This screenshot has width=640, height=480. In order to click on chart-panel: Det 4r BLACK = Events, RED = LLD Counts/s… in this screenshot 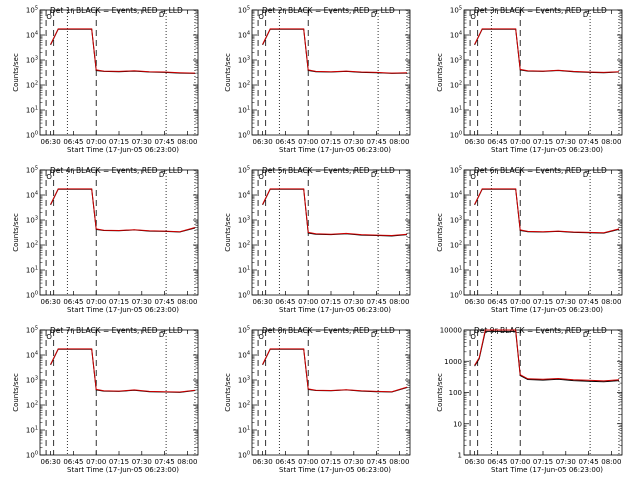, I will do `click(105, 240)`.